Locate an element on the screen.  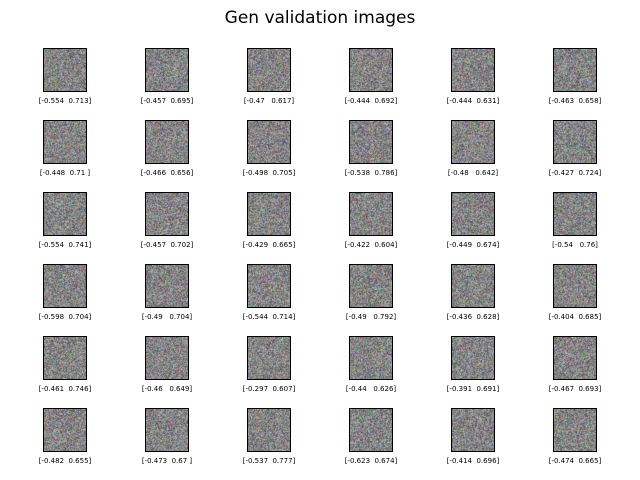
image-cell: [-0.538 0.786] is located at coordinates (371, 153).